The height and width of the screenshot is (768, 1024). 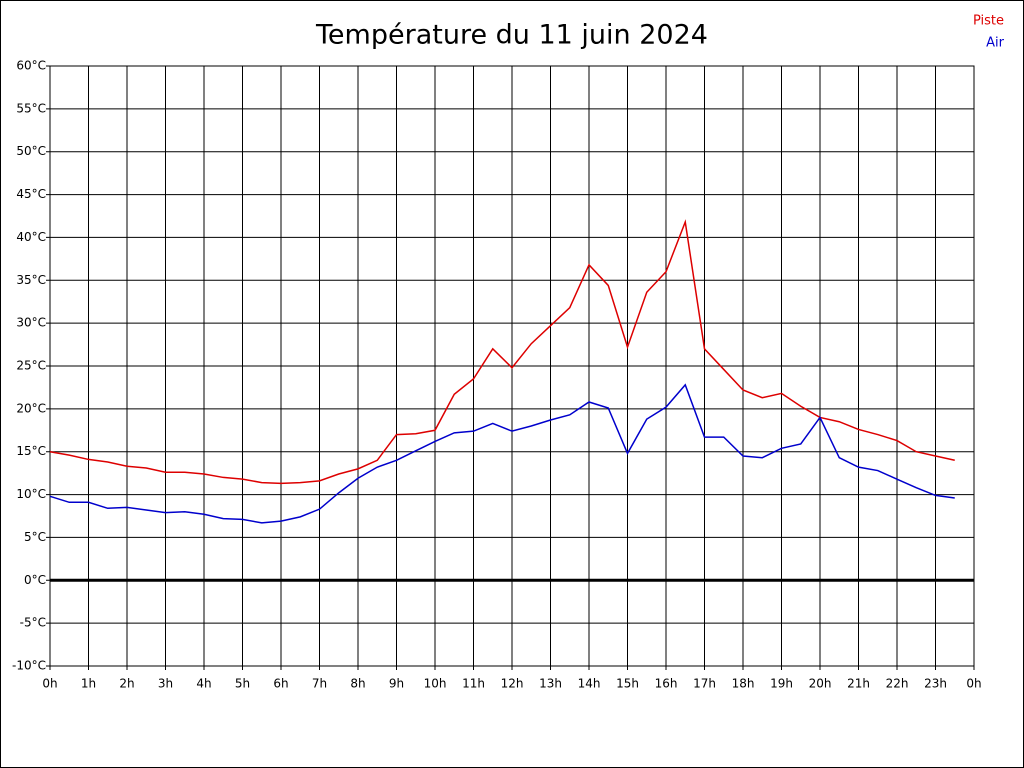 What do you see at coordinates (435, 684) in the screenshot?
I see `x-tick-label: 10h` at bounding box center [435, 684].